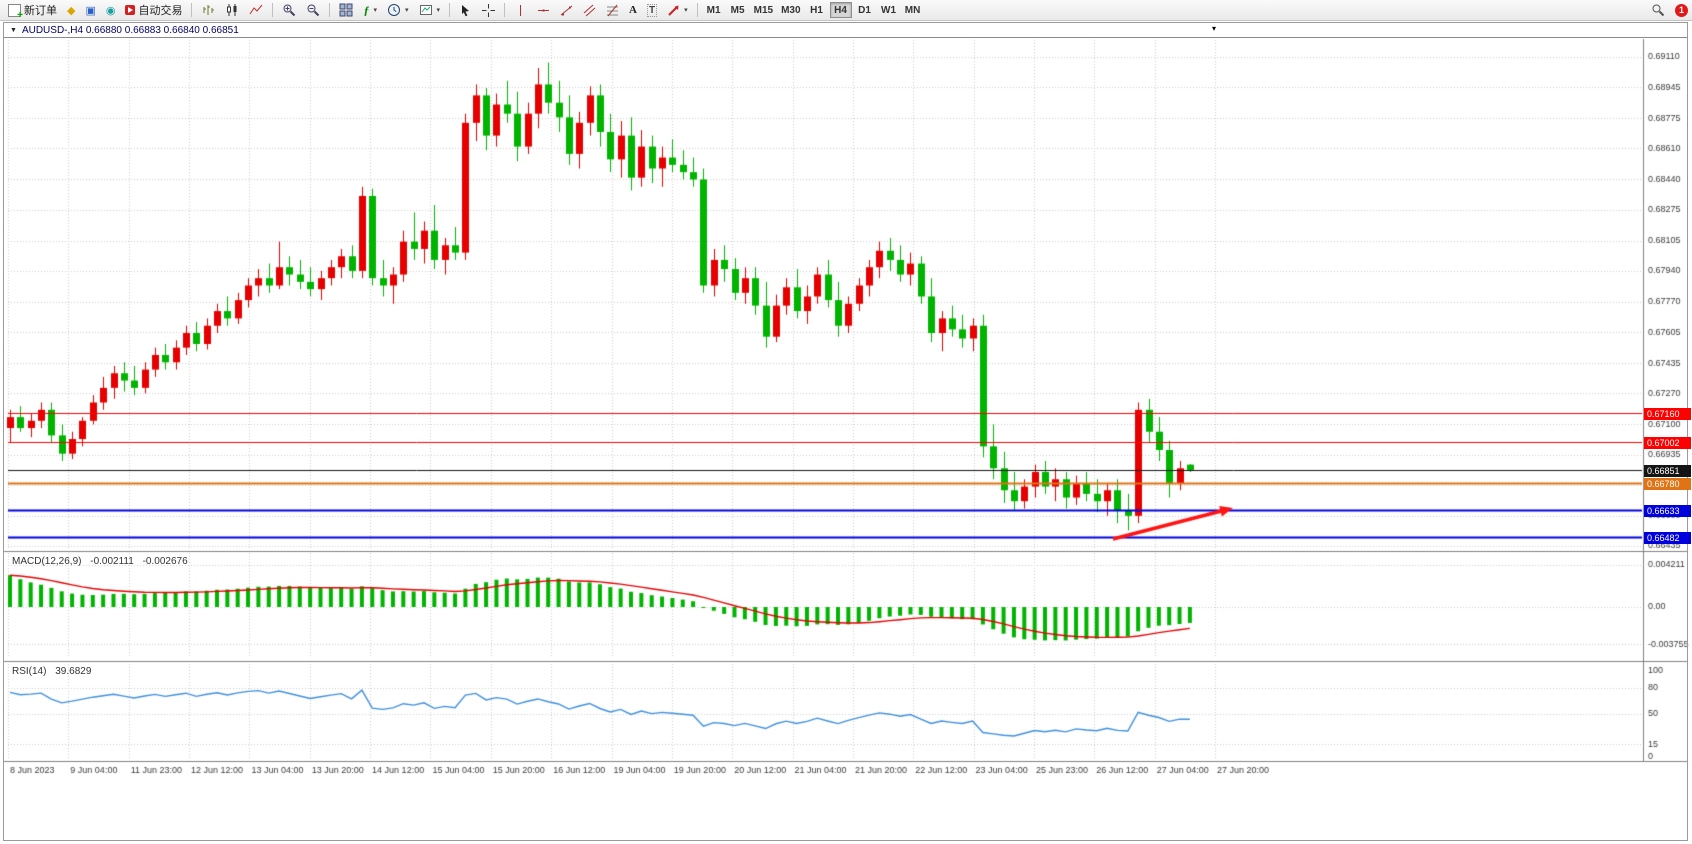  I want to click on bar-chart-icon, so click(209, 10).